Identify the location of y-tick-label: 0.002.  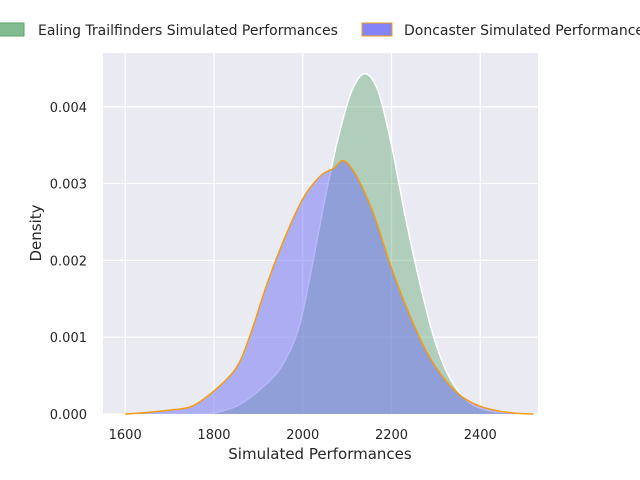
(68, 261).